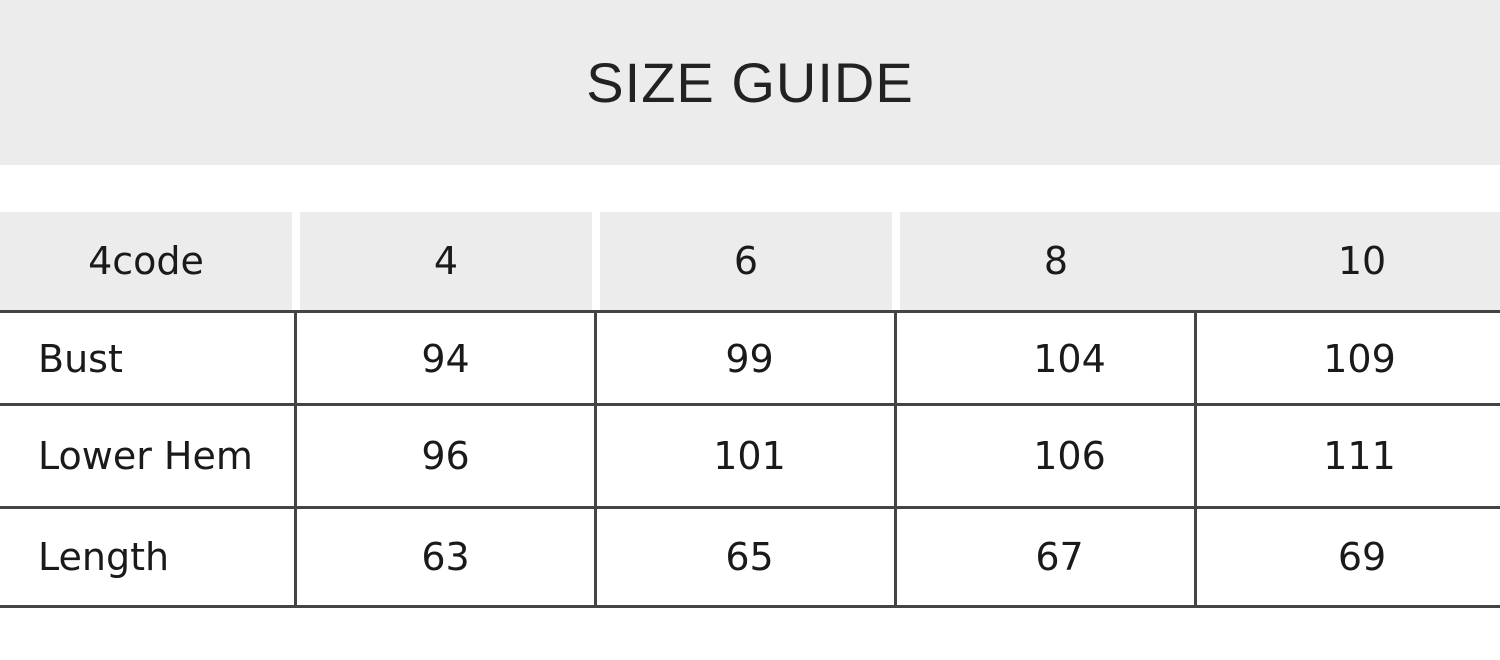 This screenshot has height=660, width=1500. What do you see at coordinates (749, 359) in the screenshot?
I see `table-cell: 99` at bounding box center [749, 359].